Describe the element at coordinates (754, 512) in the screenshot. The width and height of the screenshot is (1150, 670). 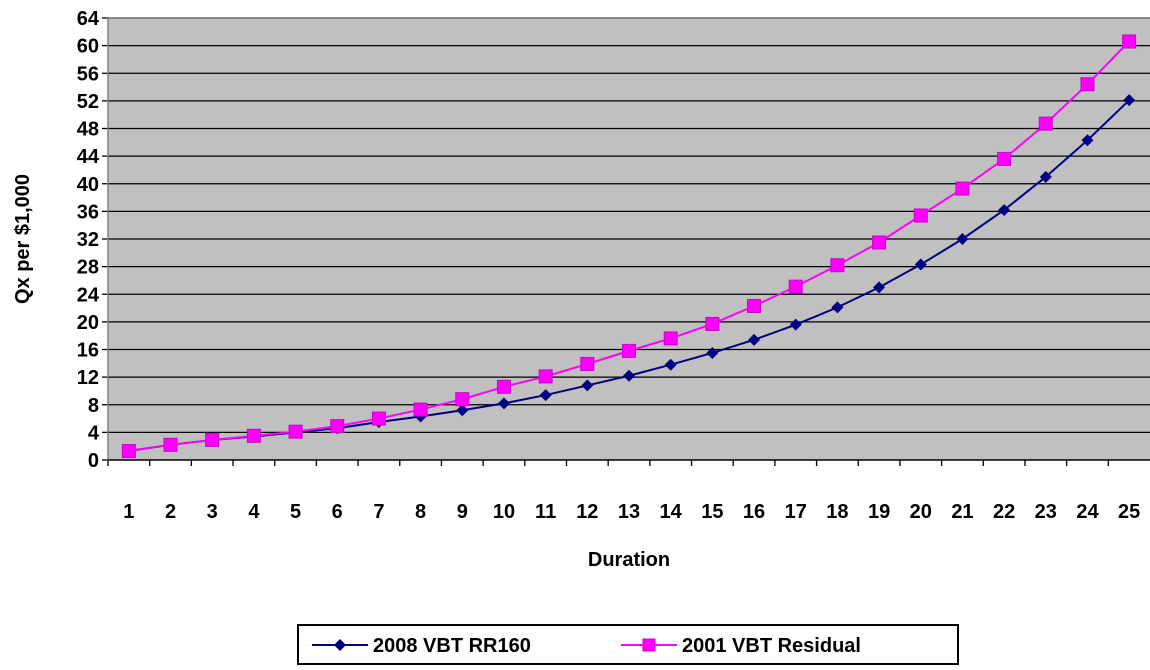
I see `x-tick-label: 16` at that location.